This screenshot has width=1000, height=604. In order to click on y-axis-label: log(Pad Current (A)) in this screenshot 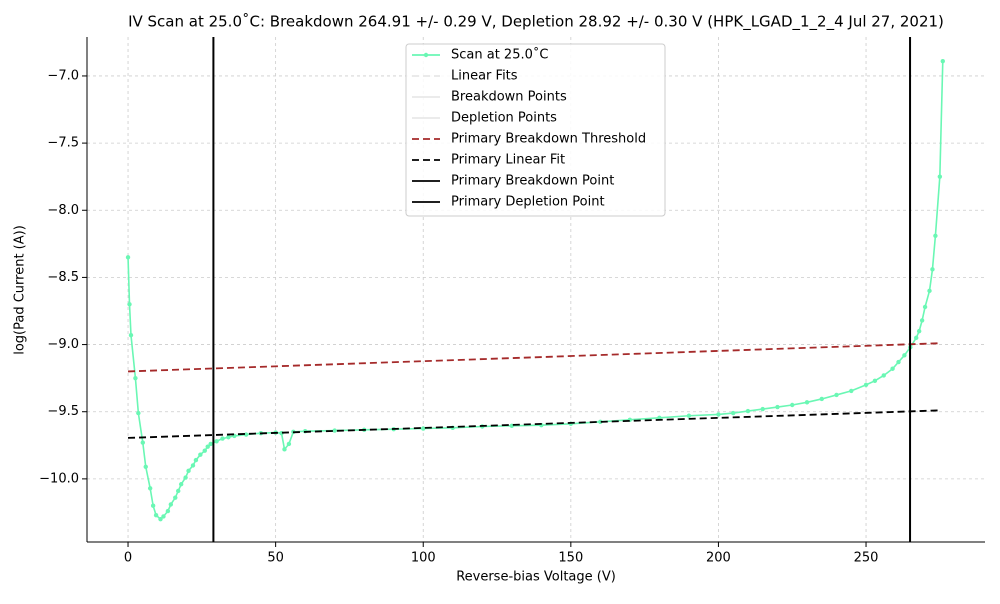, I will do `click(20, 290)`.